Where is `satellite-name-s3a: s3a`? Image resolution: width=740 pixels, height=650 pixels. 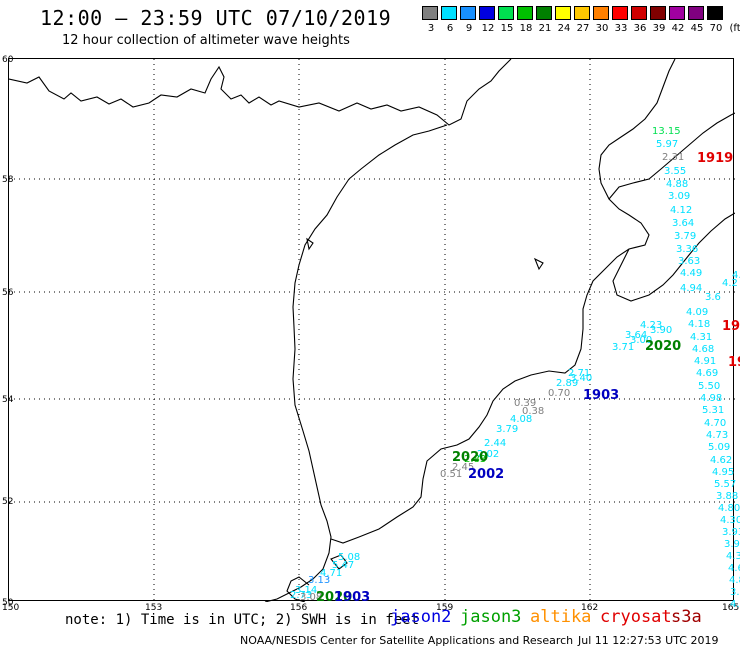
satellite-name-s3a: s3a is located at coordinates (686, 617).